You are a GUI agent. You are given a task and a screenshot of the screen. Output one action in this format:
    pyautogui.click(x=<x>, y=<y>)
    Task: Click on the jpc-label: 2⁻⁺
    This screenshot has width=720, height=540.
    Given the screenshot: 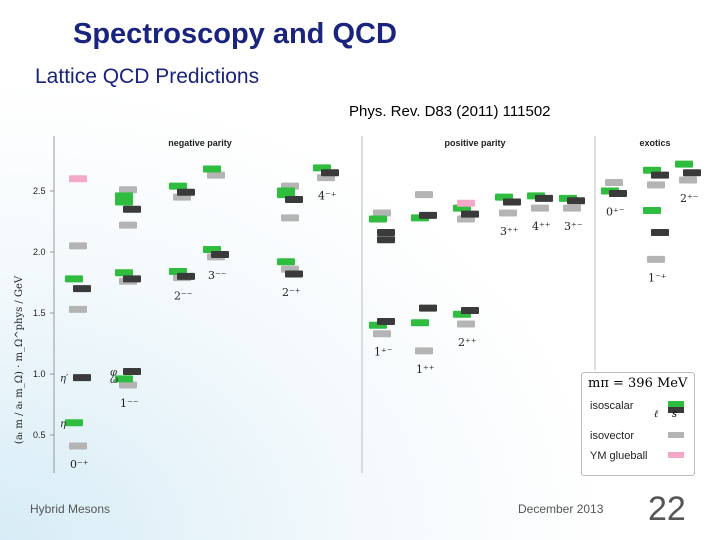 What is the action you would take?
    pyautogui.click(x=291, y=292)
    